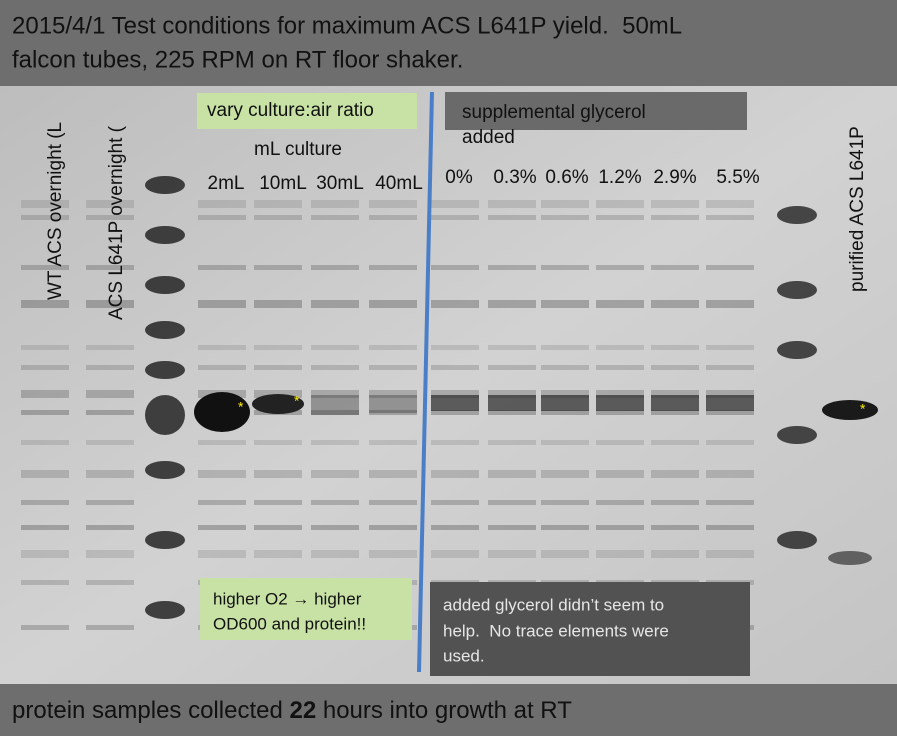 This screenshot has width=897, height=736. I want to click on glycerol-title-box, so click(596, 111).